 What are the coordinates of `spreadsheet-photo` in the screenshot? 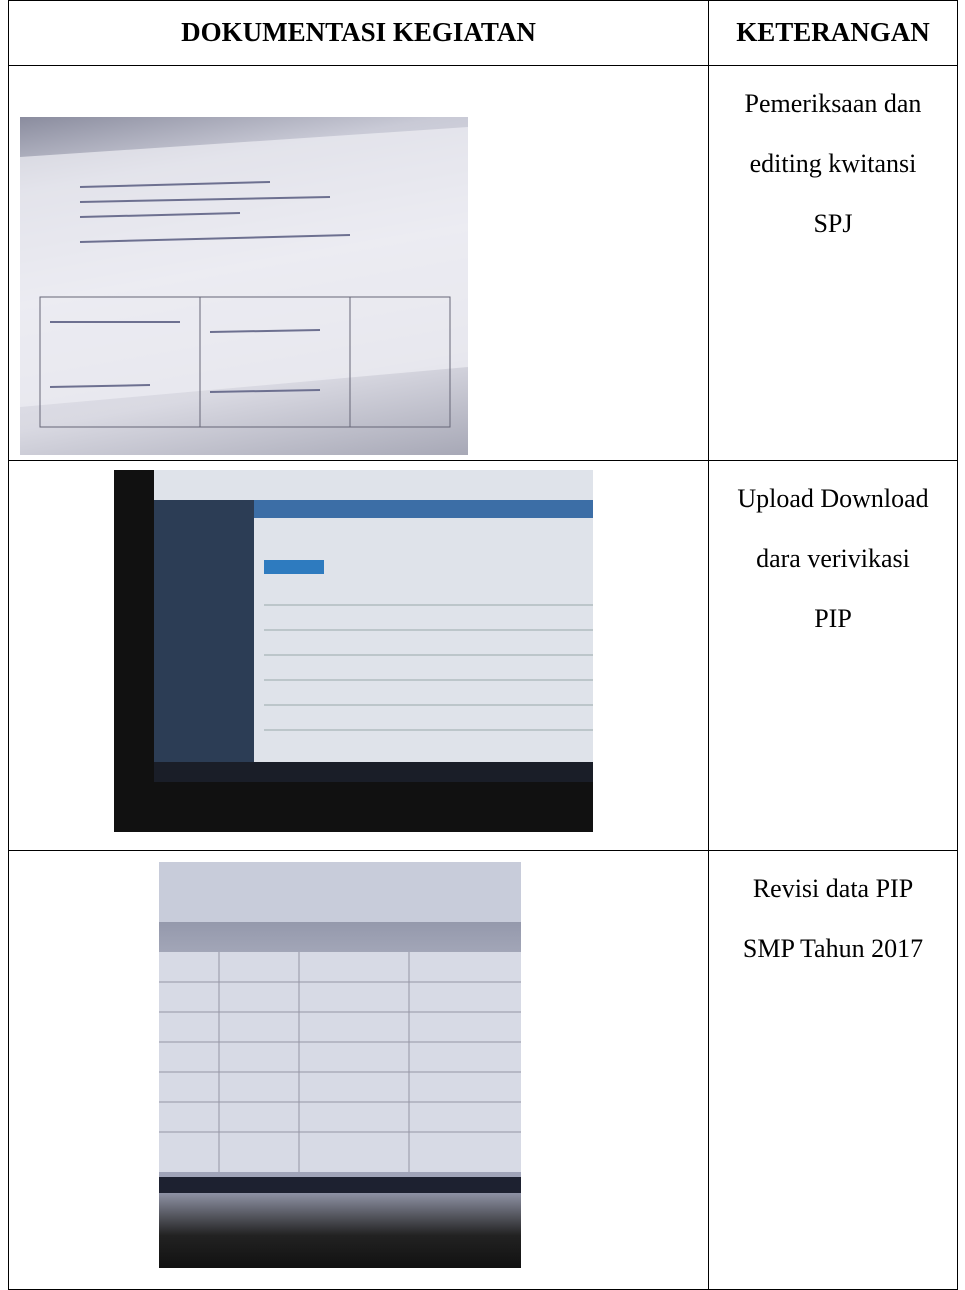 It's located at (340, 1065).